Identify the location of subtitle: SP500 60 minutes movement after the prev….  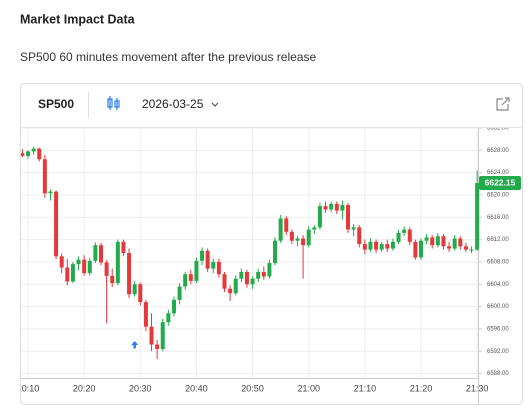
(168, 57).